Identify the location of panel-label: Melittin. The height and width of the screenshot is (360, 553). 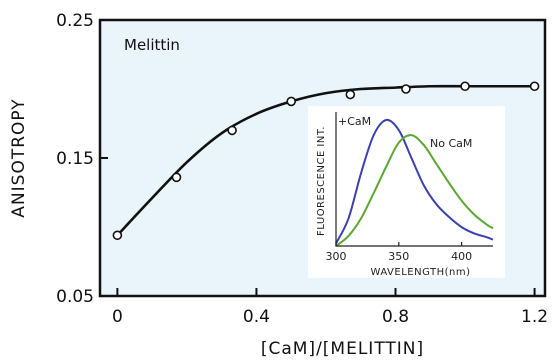
(152, 45).